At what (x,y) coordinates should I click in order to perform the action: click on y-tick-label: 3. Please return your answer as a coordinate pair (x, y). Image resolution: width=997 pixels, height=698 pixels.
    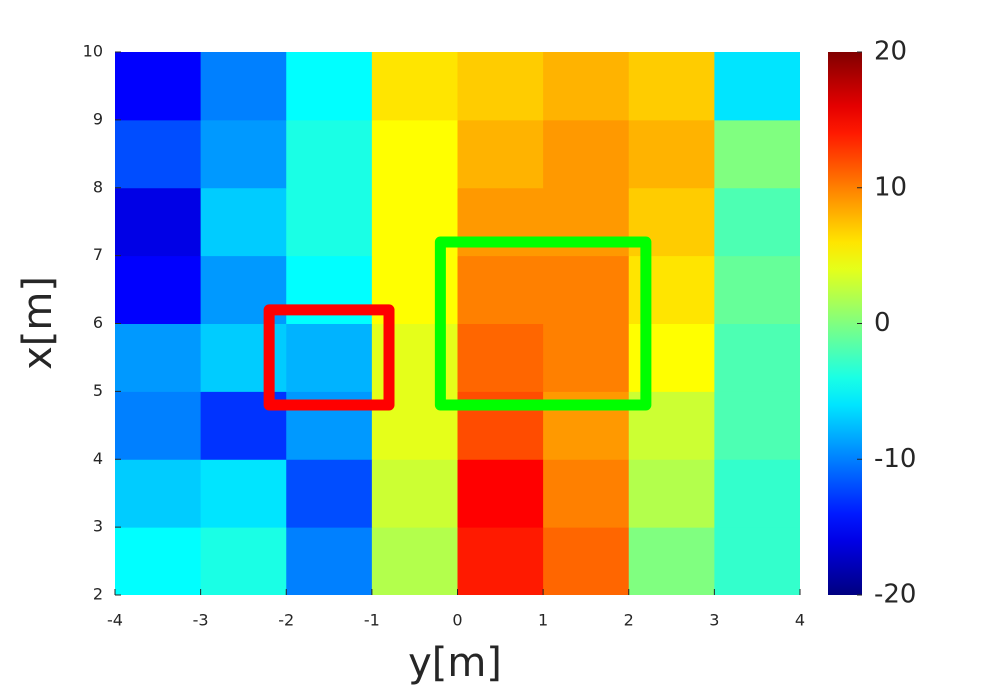
    Looking at the image, I should click on (98, 526).